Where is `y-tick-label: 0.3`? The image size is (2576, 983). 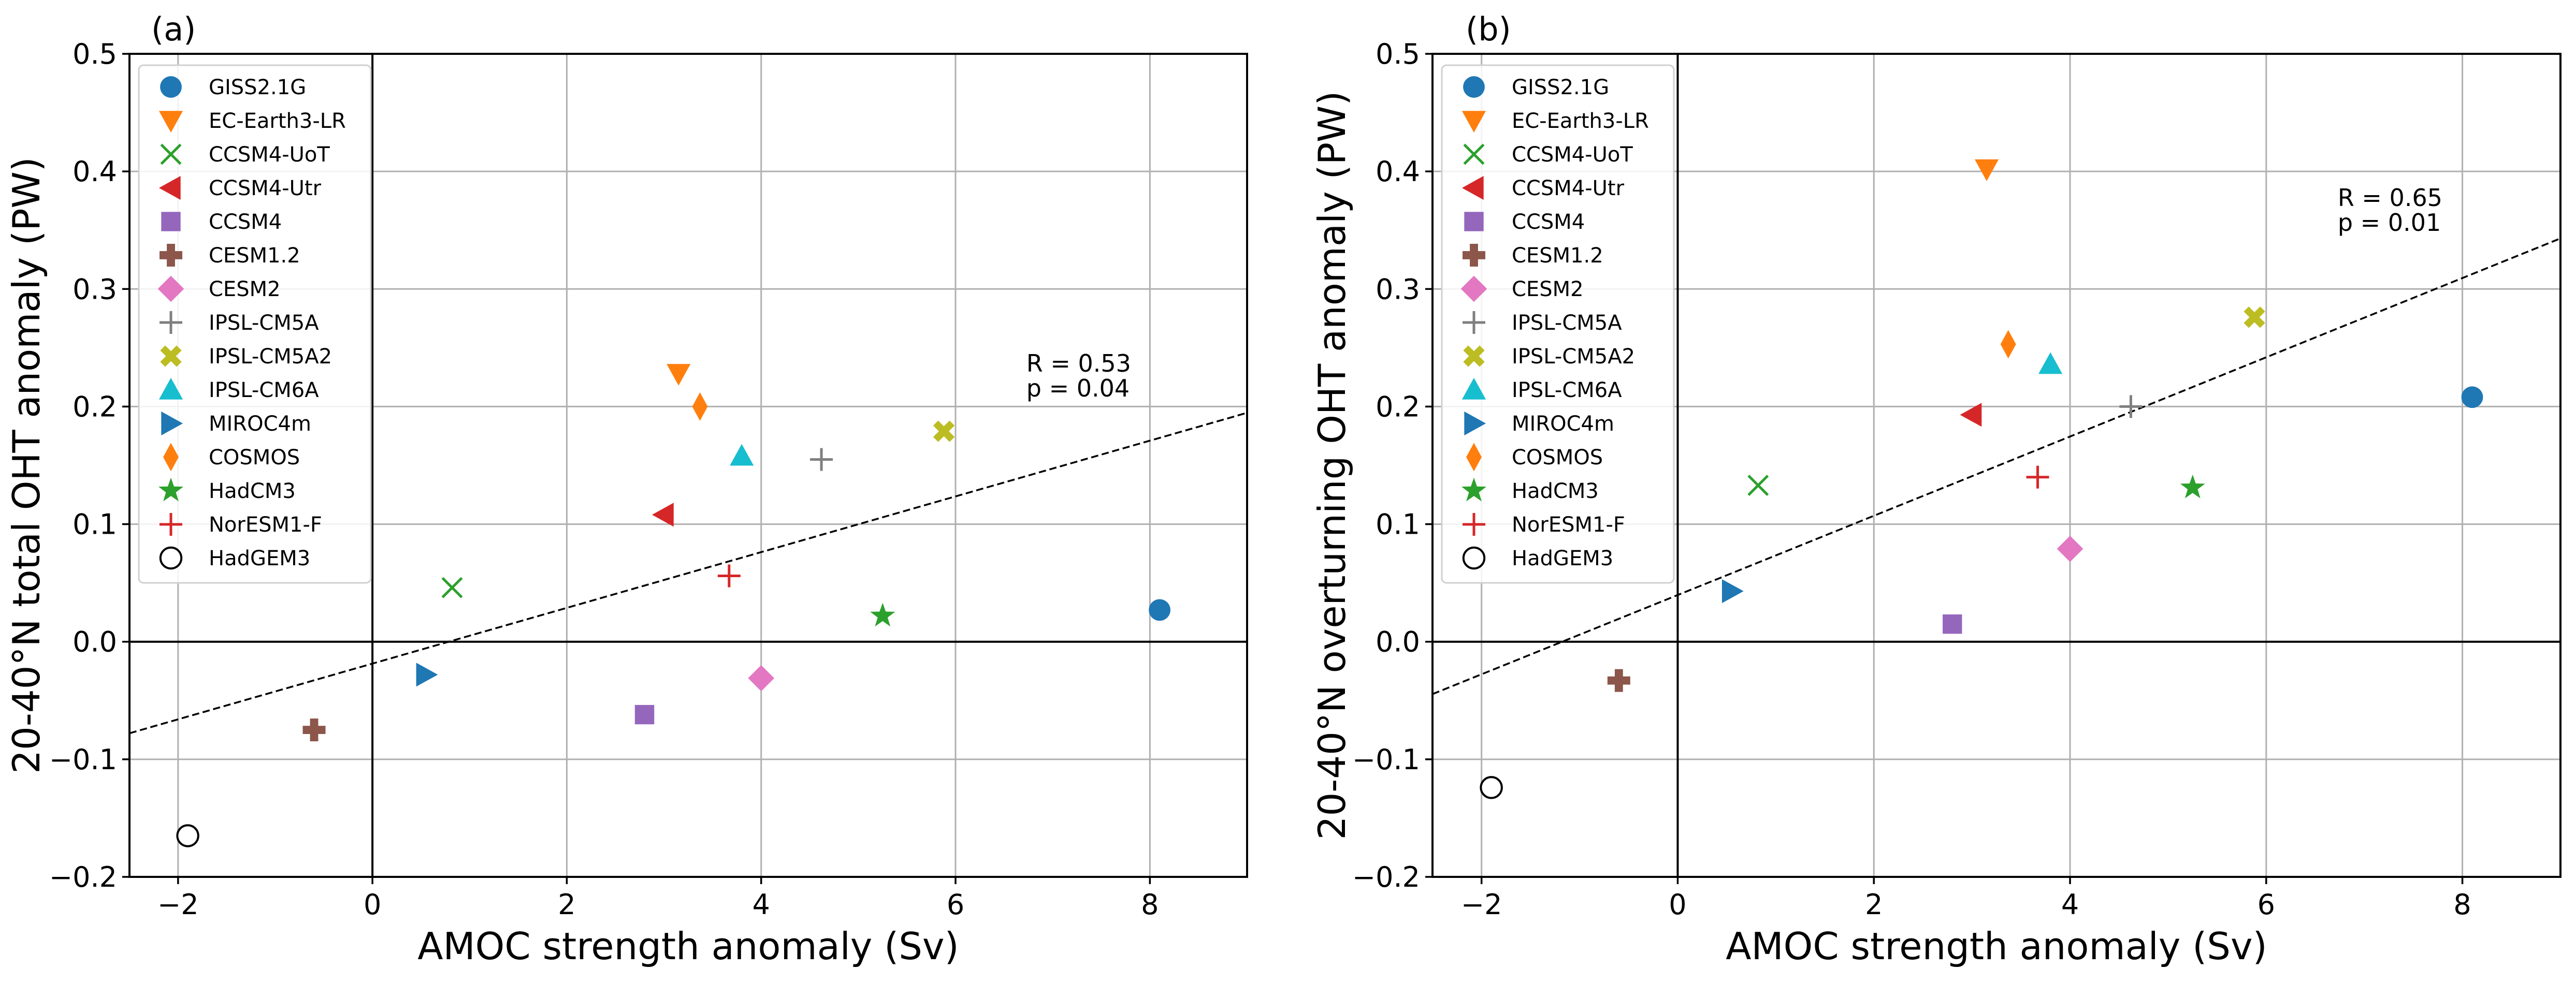
y-tick-label: 0.3 is located at coordinates (1398, 289).